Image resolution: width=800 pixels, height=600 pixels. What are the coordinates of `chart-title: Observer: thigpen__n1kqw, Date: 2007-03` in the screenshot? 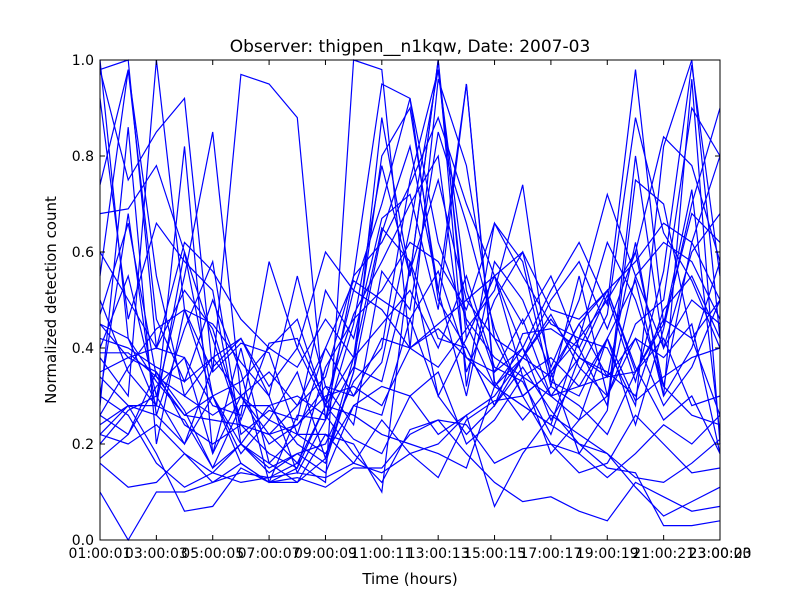 It's located at (410, 47).